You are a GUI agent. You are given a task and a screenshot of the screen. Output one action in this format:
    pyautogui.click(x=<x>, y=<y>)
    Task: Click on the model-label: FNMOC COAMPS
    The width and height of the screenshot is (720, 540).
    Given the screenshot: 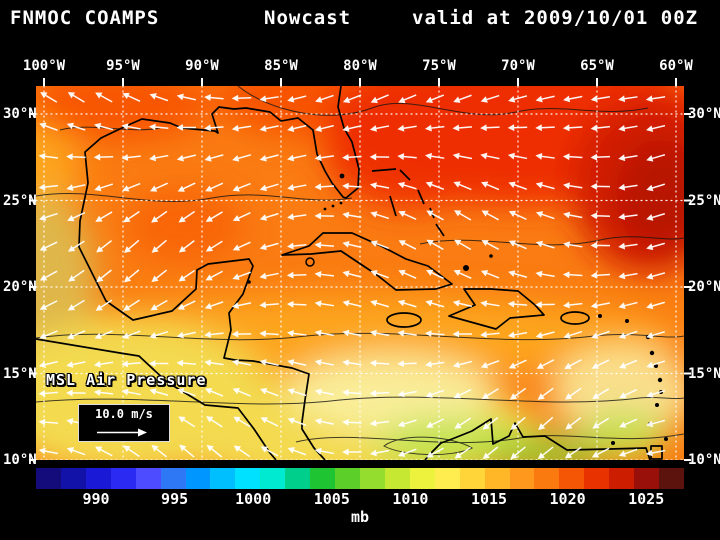 What is the action you would take?
    pyautogui.click(x=85, y=18)
    